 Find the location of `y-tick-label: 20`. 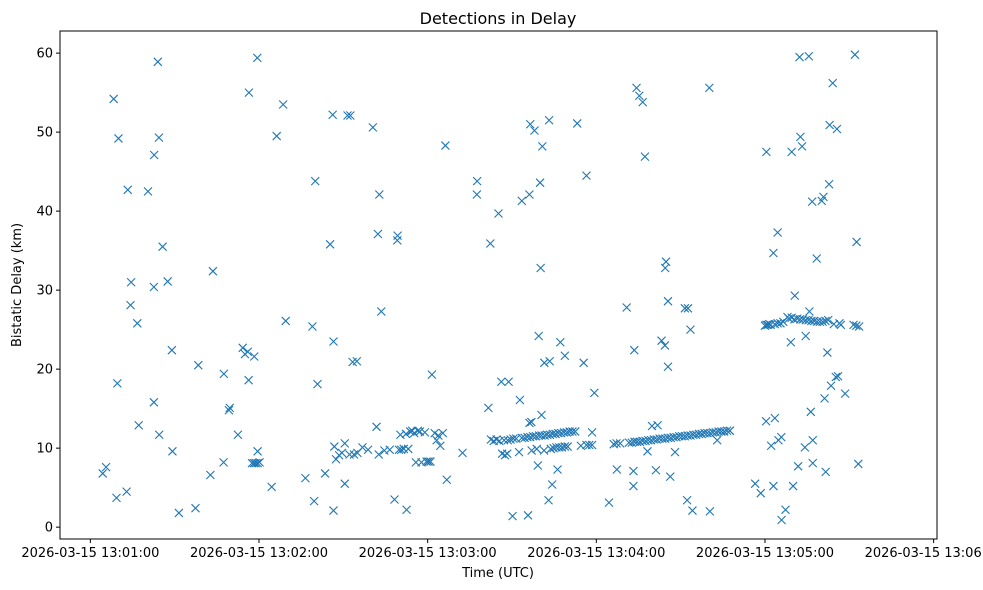

y-tick-label: 20 is located at coordinates (44, 370).